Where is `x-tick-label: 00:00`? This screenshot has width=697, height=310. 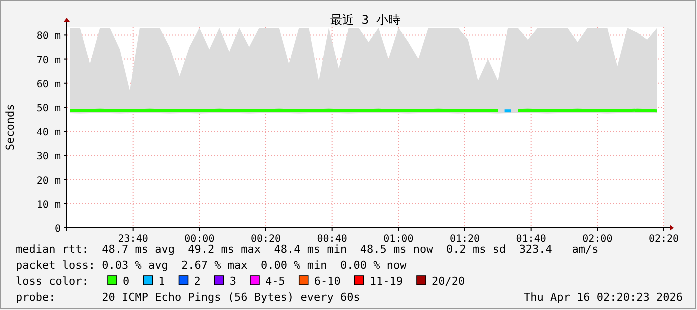
x-tick-label: 00:00 is located at coordinates (199, 239).